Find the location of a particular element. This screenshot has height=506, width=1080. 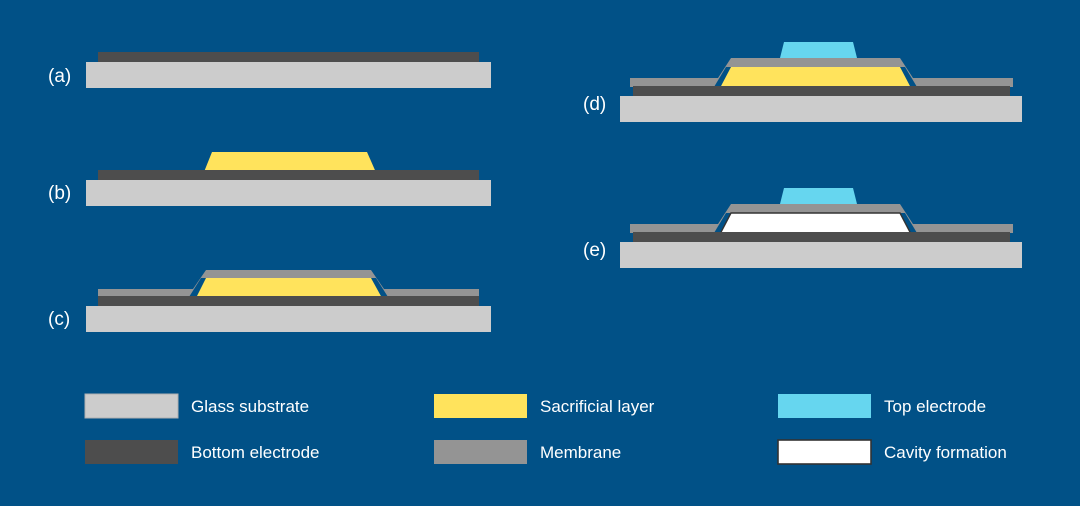

panel-e-bottom-electrode is located at coordinates (821, 237).